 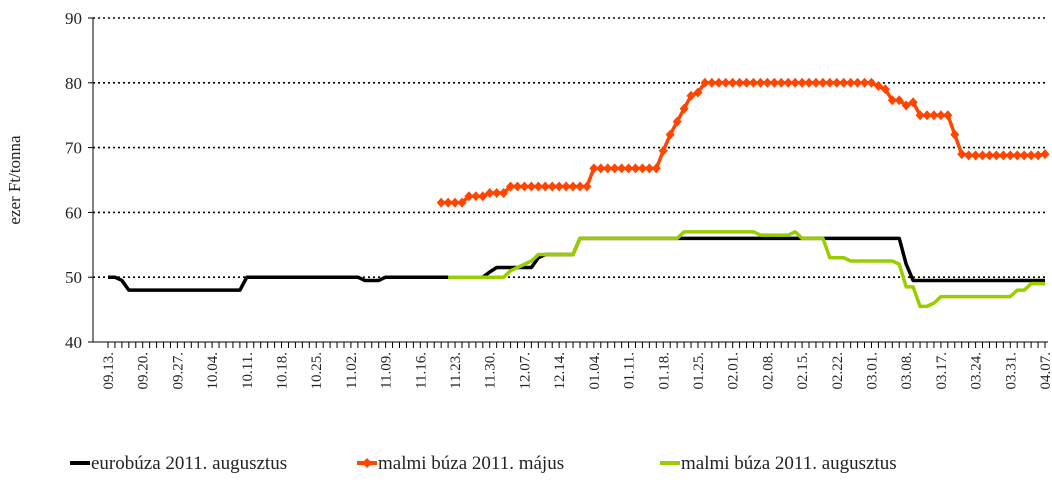 What do you see at coordinates (699, 371) in the screenshot?
I see `x-tick-label: 01.25.` at bounding box center [699, 371].